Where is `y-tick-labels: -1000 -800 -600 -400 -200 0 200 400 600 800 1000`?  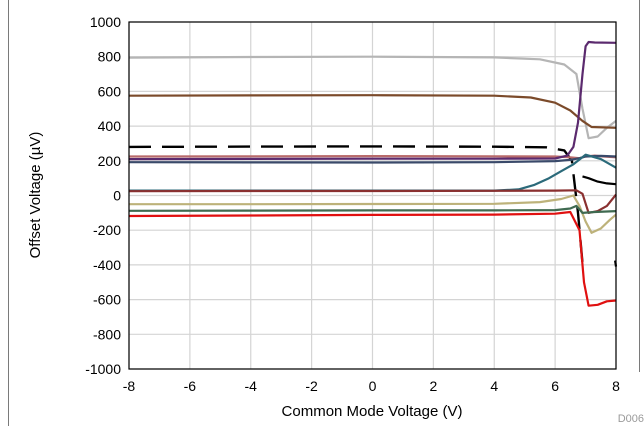 y-tick-labels: -1000 -800 -600 -400 -200 0 200 400 600 800 1000 is located at coordinates (103, 195).